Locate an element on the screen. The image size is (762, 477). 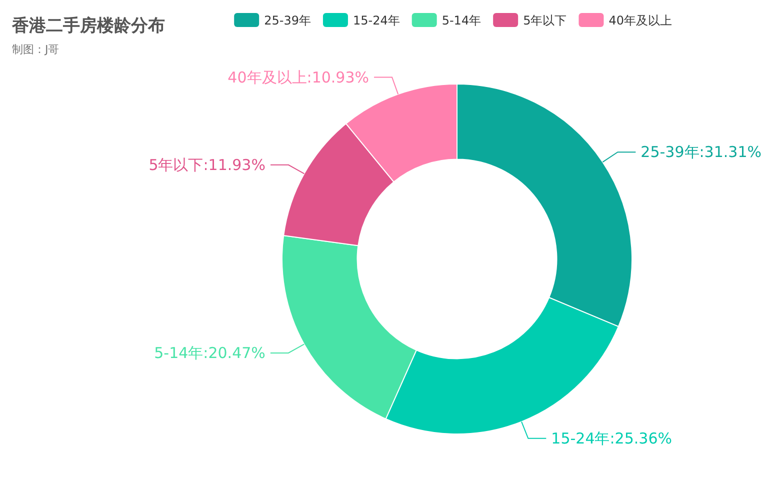
data-label: 25-39年:31.31% is located at coordinates (701, 152).